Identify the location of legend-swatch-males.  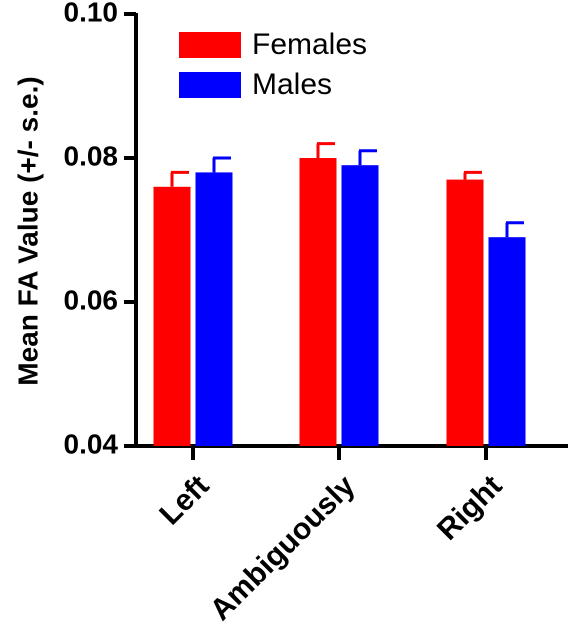
(210, 85).